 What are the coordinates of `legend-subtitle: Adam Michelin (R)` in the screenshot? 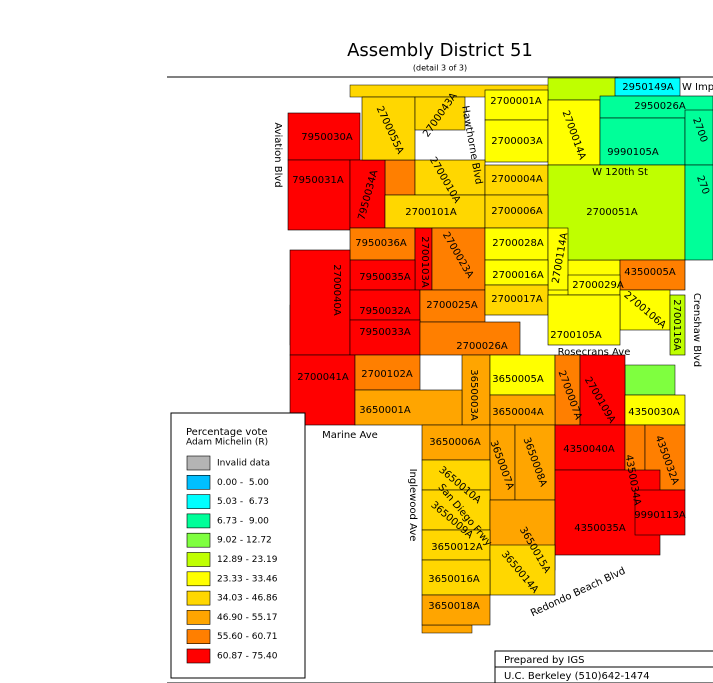 It's located at (227, 443).